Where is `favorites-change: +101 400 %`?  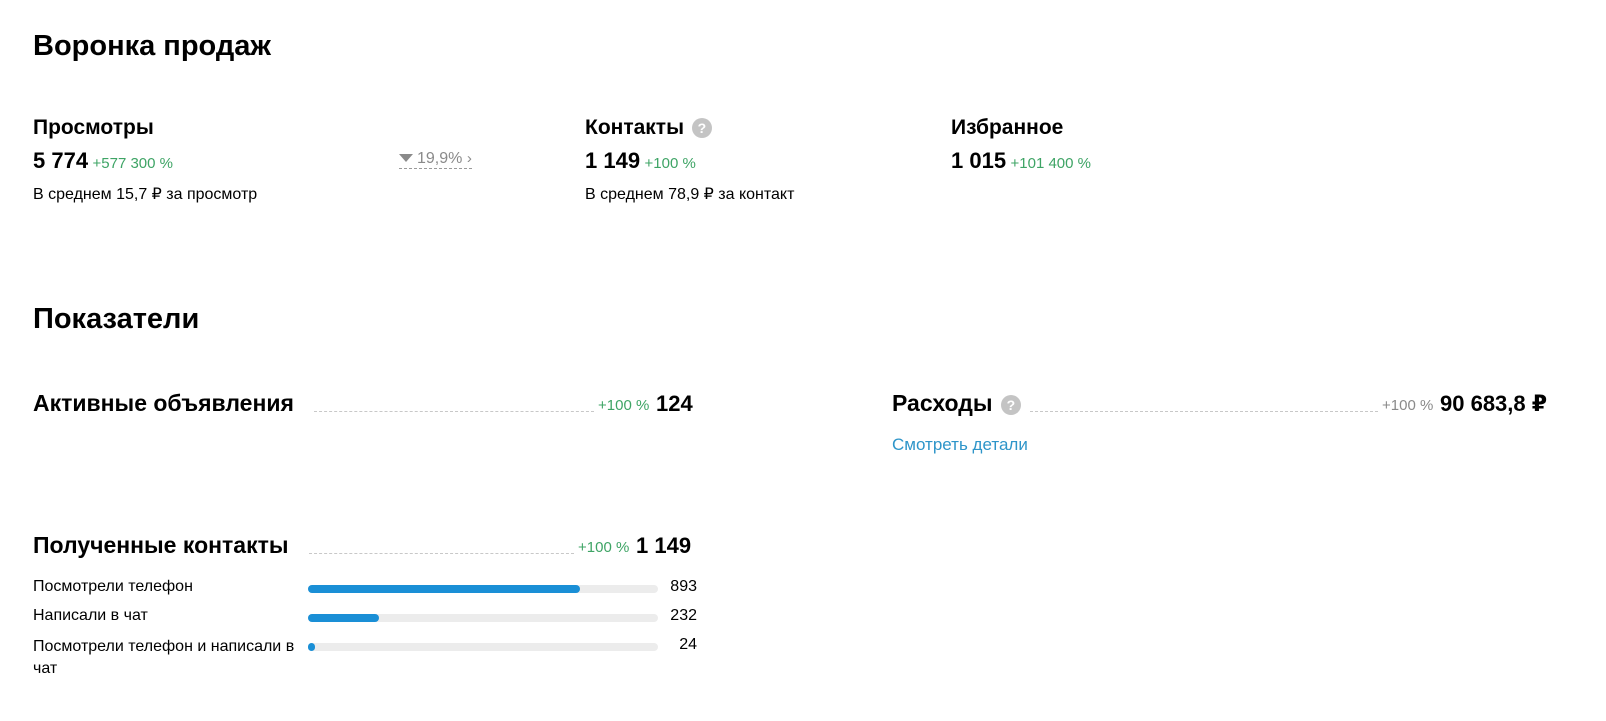
favorites-change: +101 400 % is located at coordinates (1051, 163).